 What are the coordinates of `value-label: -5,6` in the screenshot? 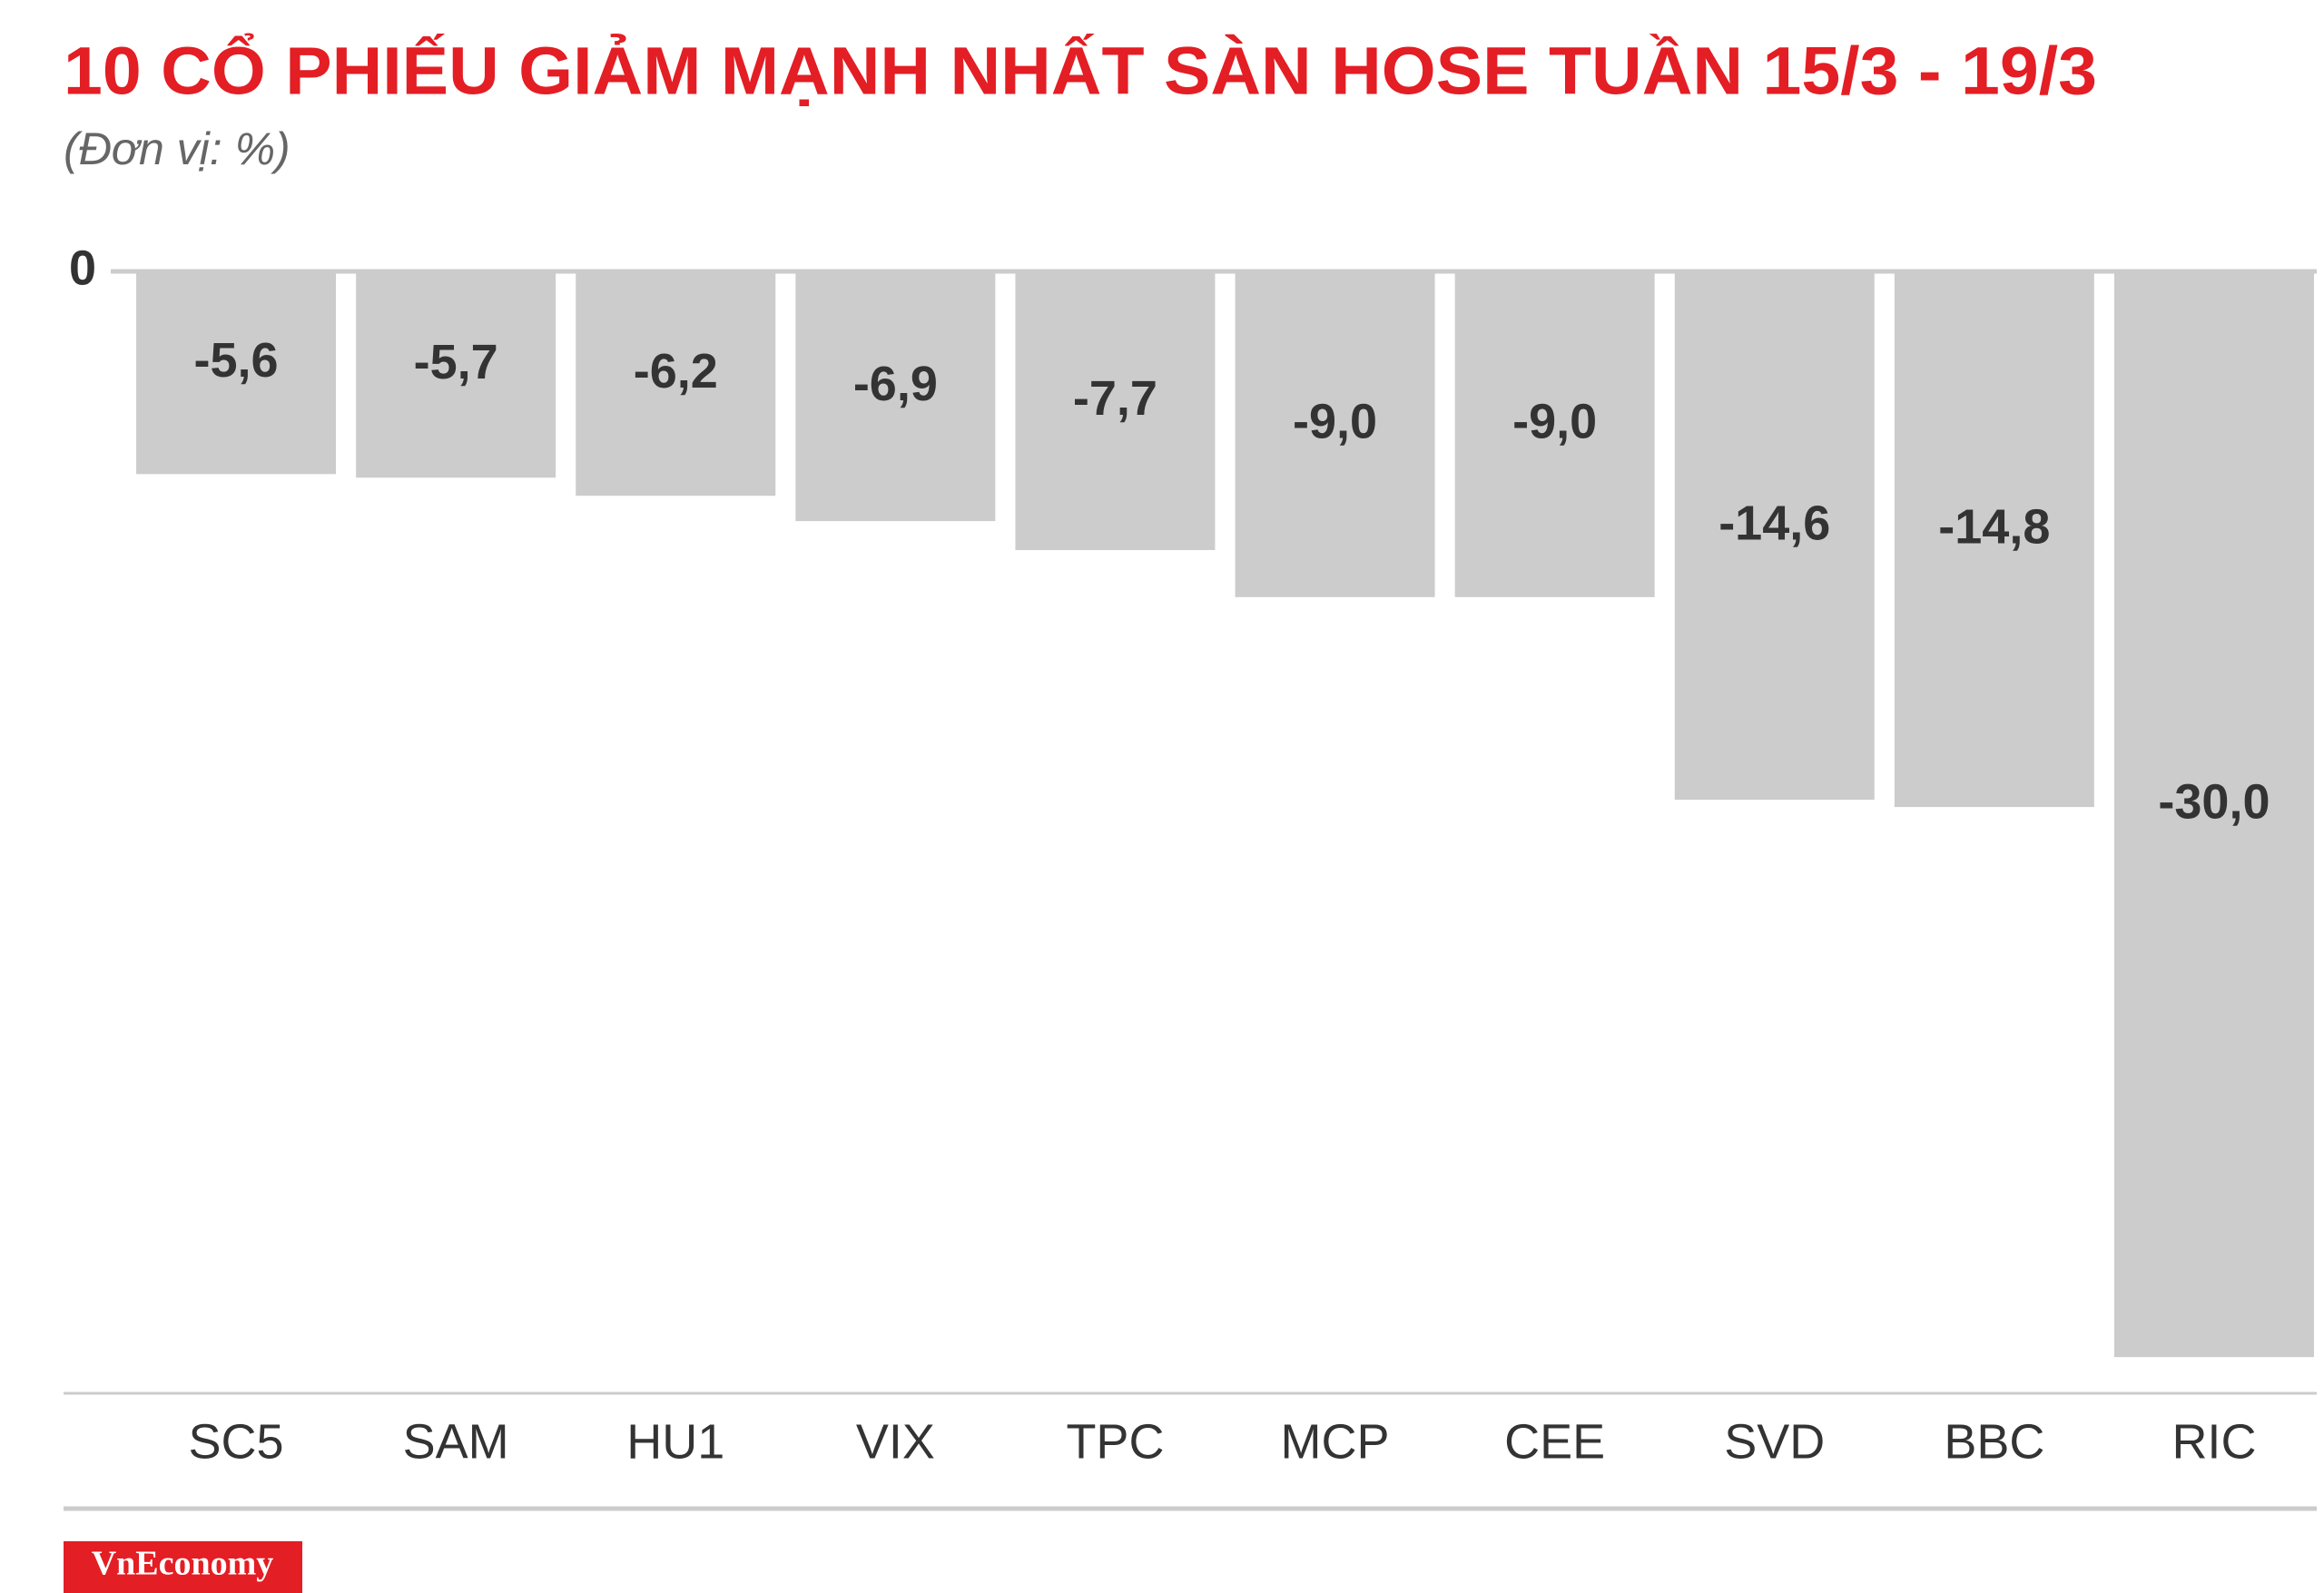 It's located at (236, 360).